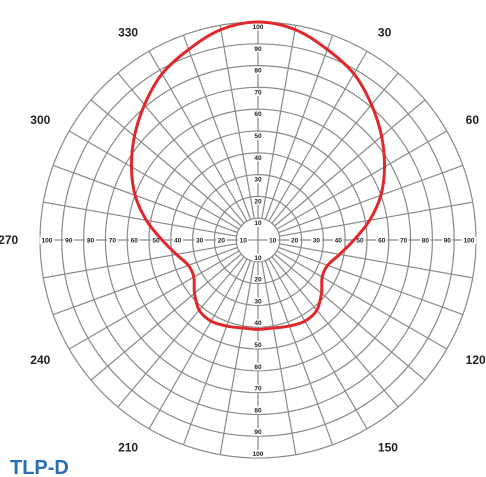 This screenshot has height=477, width=486. What do you see at coordinates (9, 240) in the screenshot?
I see `angle-tick-label-270: 270` at bounding box center [9, 240].